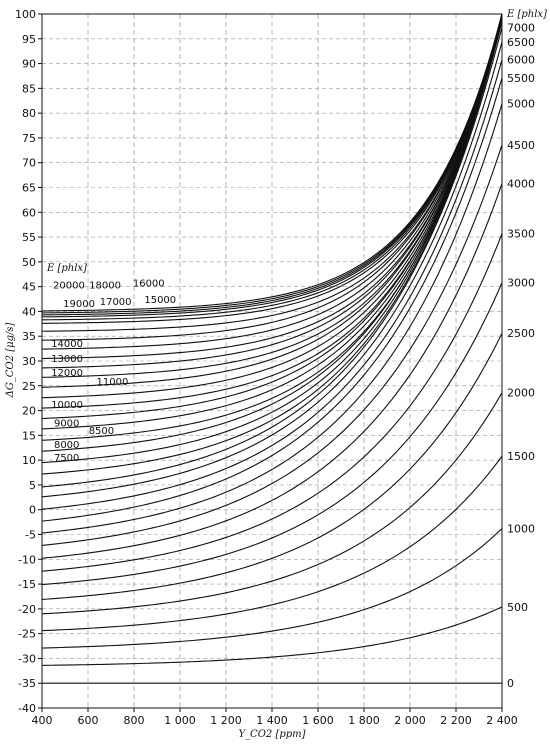 The width and height of the screenshot is (550, 748). What do you see at coordinates (521, 529) in the screenshot?
I see `right-curve-label: 1000` at bounding box center [521, 529].